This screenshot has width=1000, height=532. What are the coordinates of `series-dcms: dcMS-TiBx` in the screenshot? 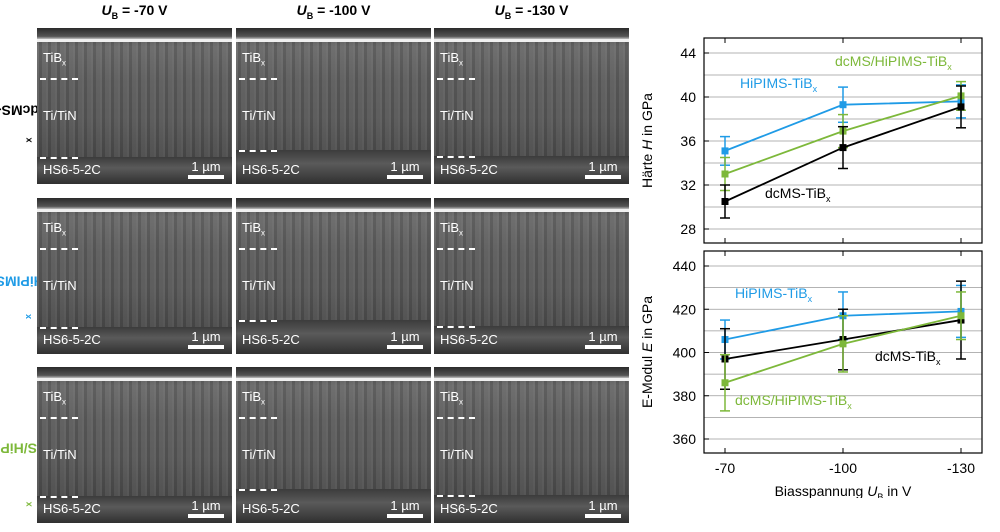 It's located at (843, 152).